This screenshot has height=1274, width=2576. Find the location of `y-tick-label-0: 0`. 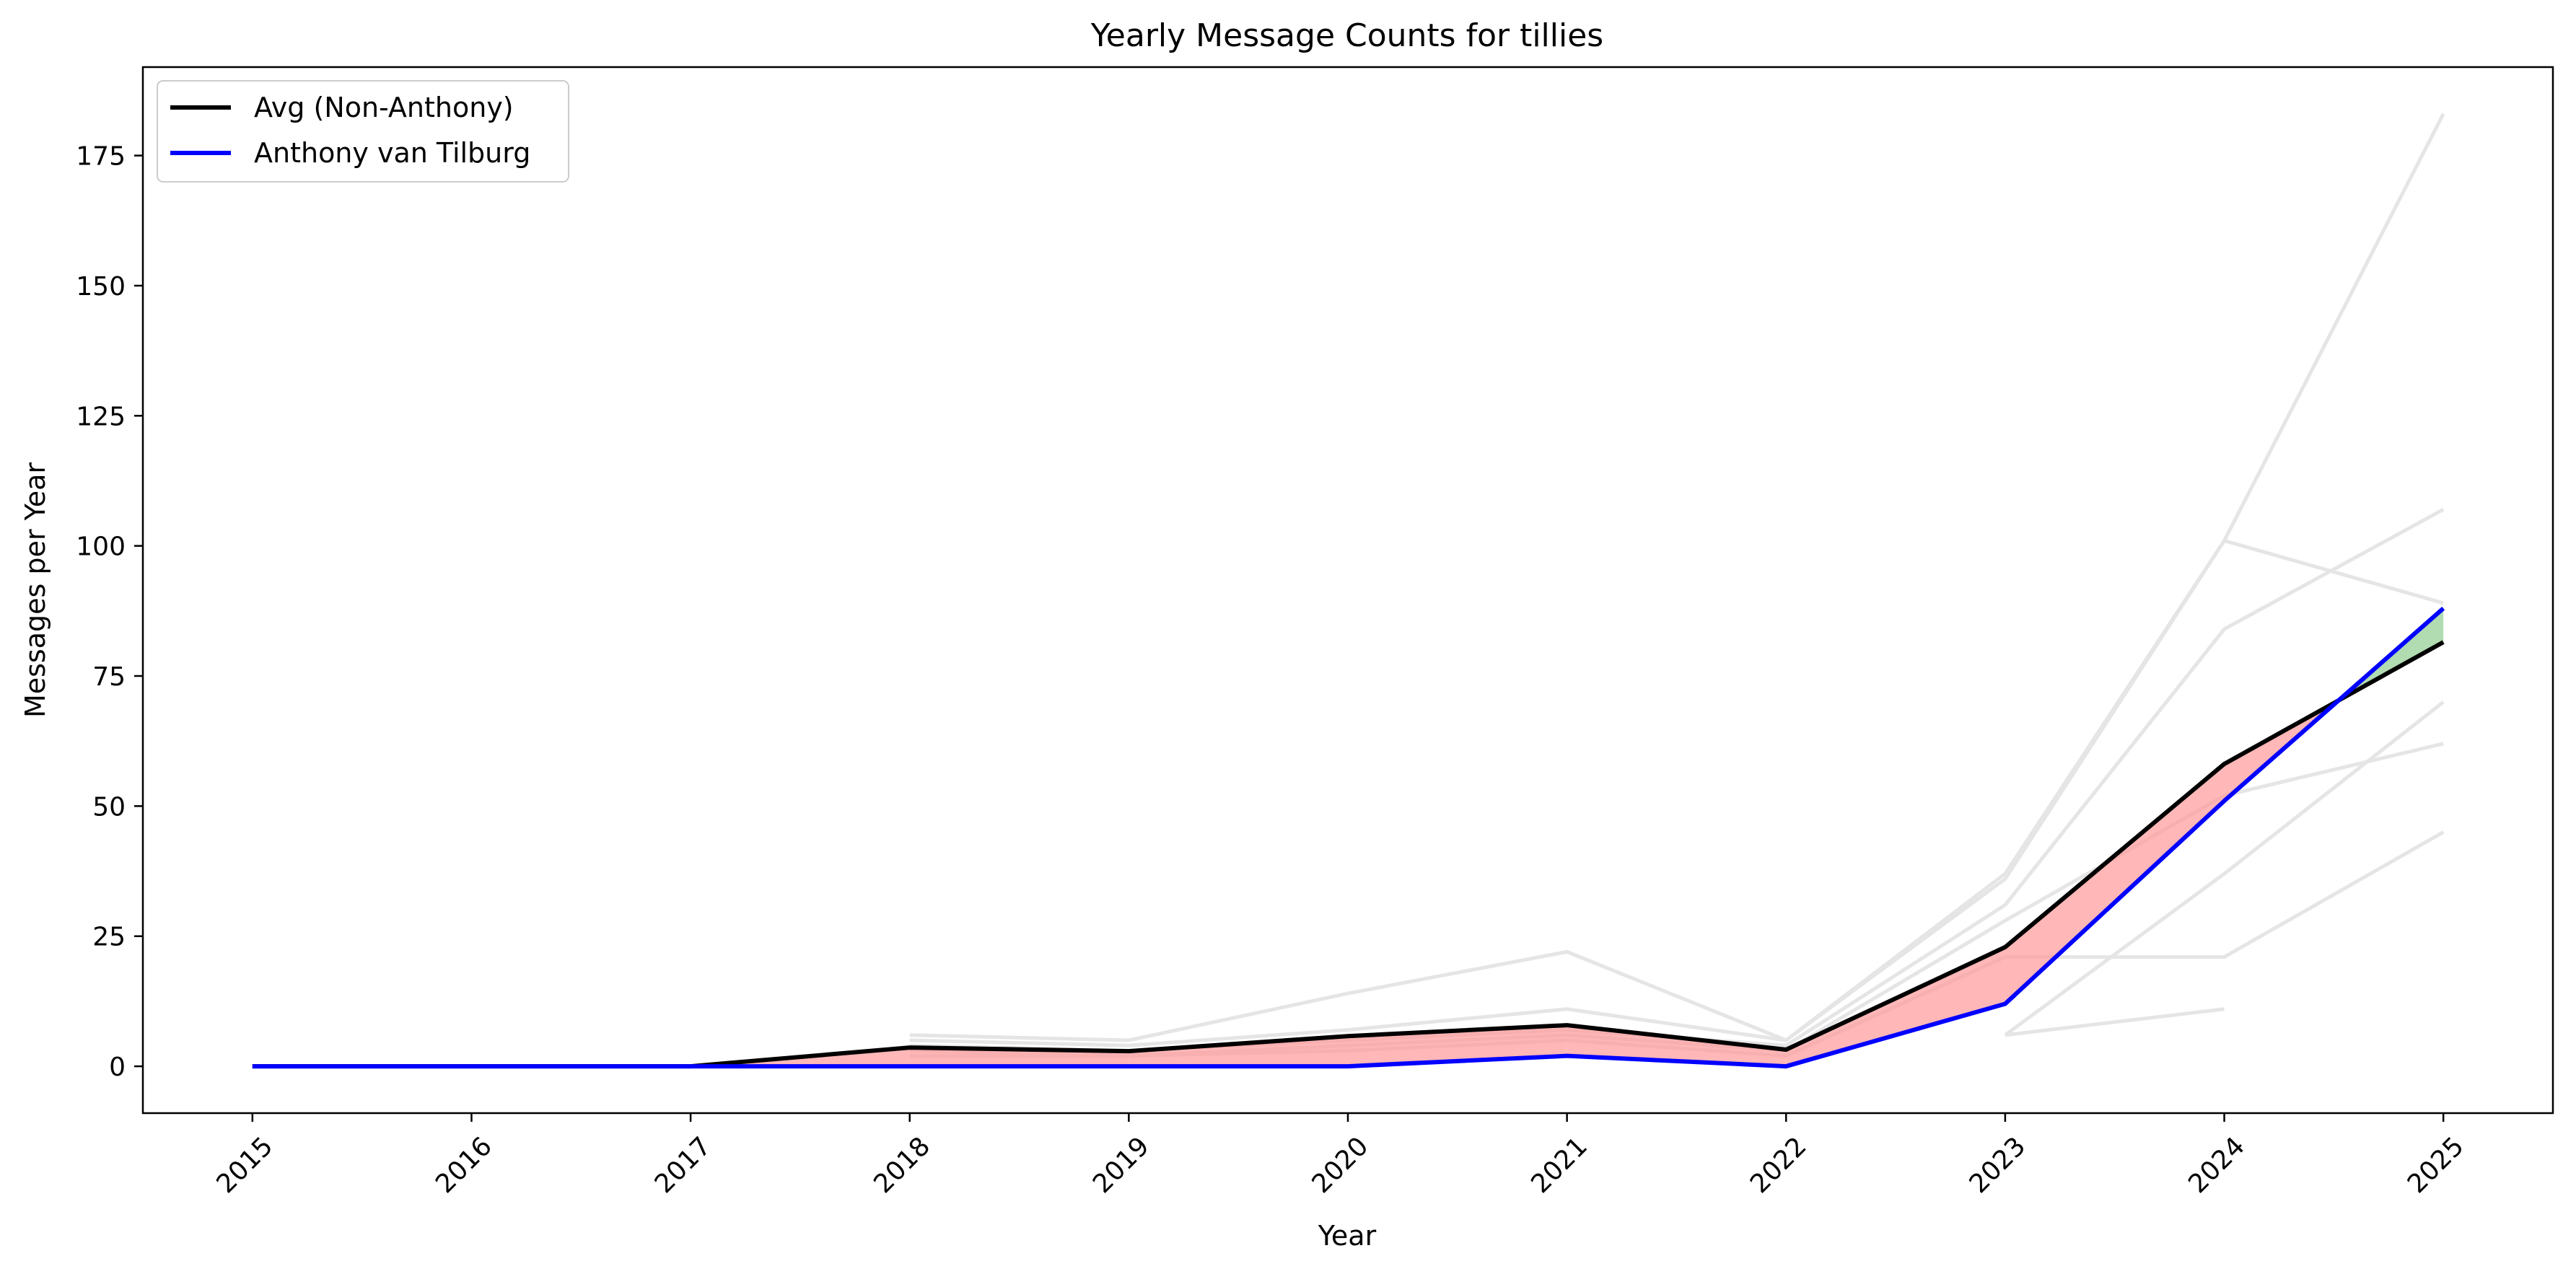

y-tick-label-0: 0 is located at coordinates (118, 1068).